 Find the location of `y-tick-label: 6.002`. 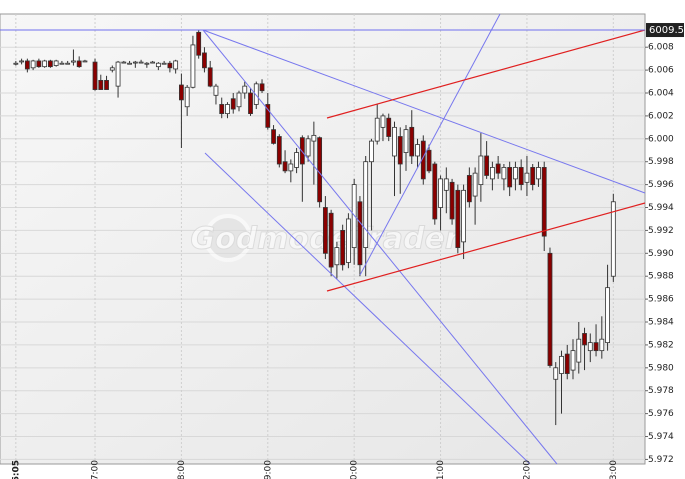

y-tick-label: 6.002 is located at coordinates (661, 116).